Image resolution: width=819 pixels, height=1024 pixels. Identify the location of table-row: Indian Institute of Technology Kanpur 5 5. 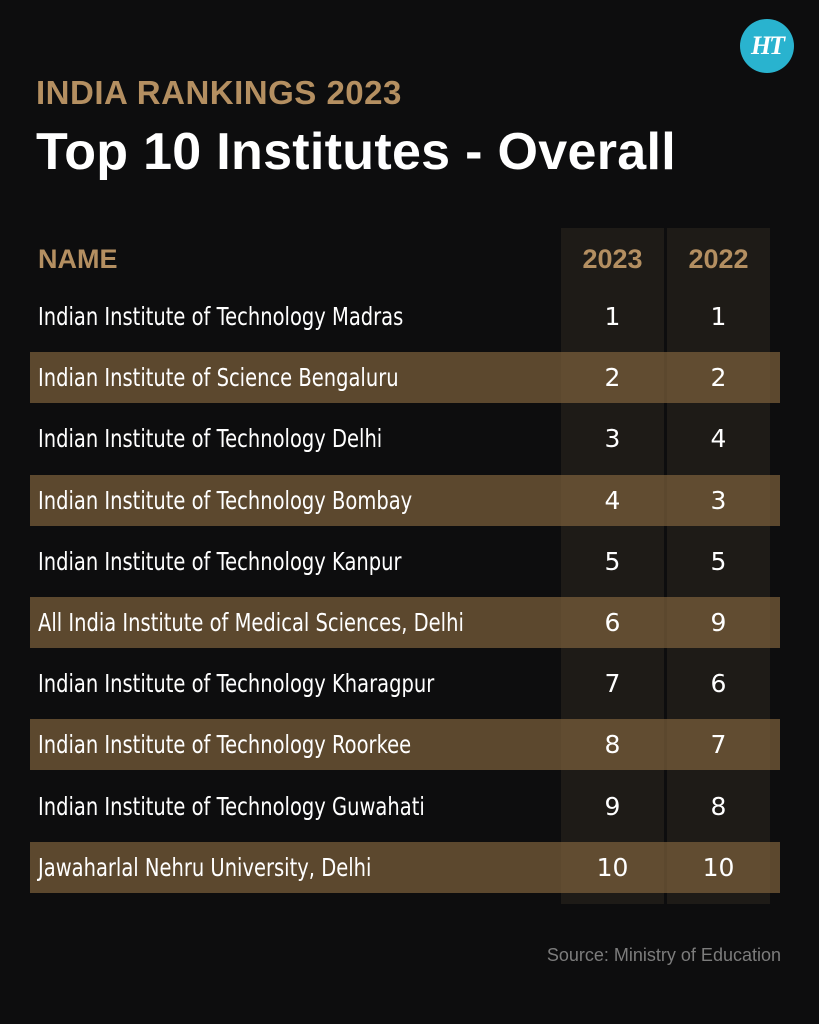
(405, 561).